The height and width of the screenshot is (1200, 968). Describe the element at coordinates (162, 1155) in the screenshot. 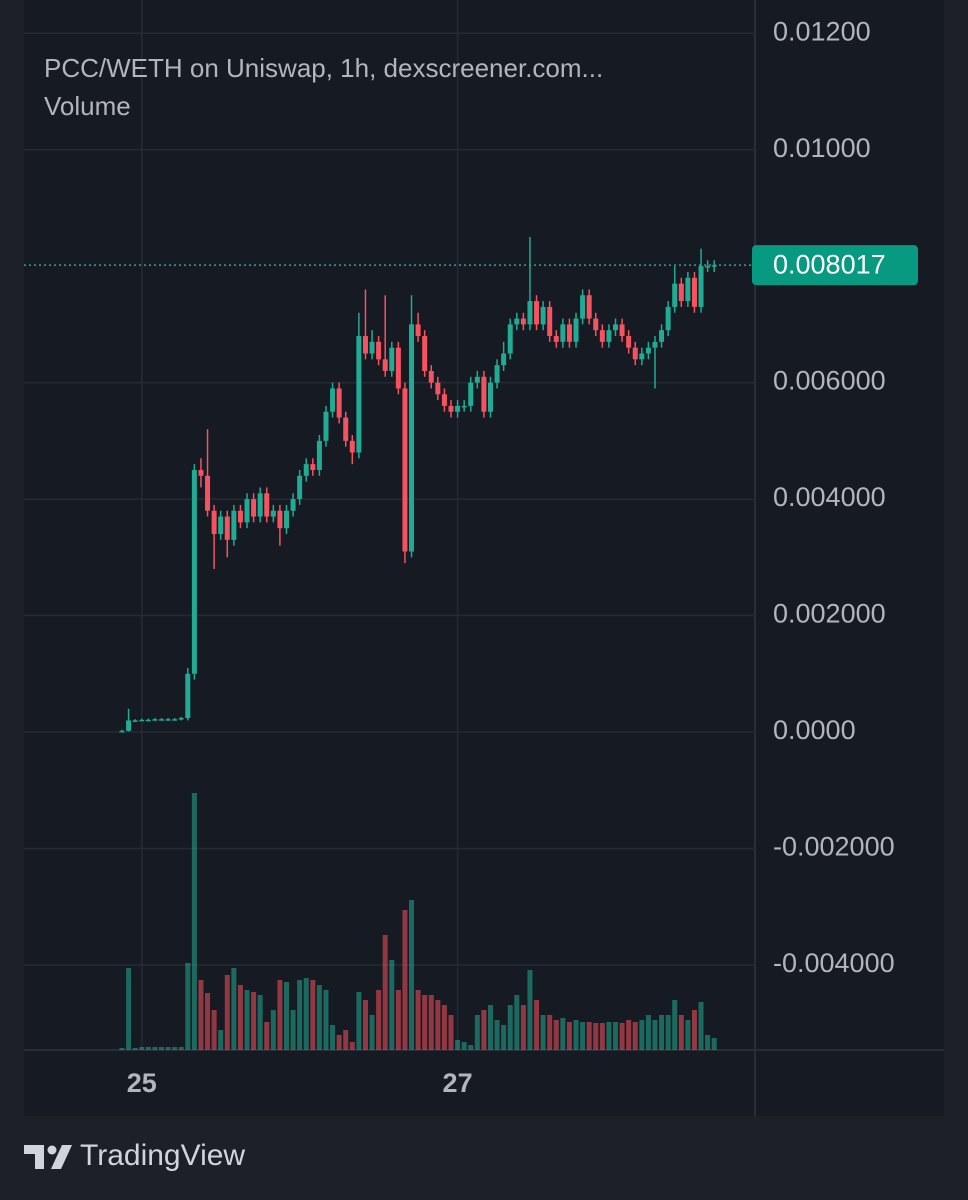

I see `brand-name: TradingView` at that location.